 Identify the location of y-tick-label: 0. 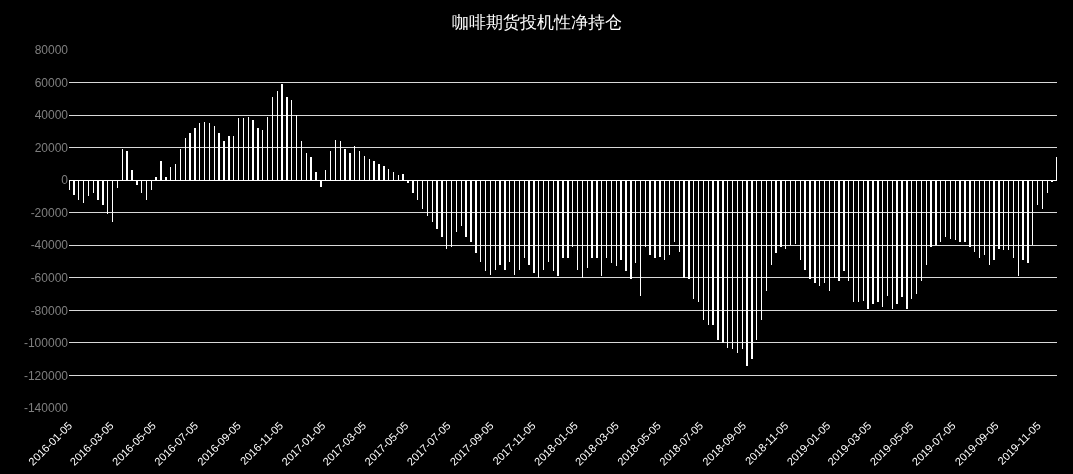
(65, 180).